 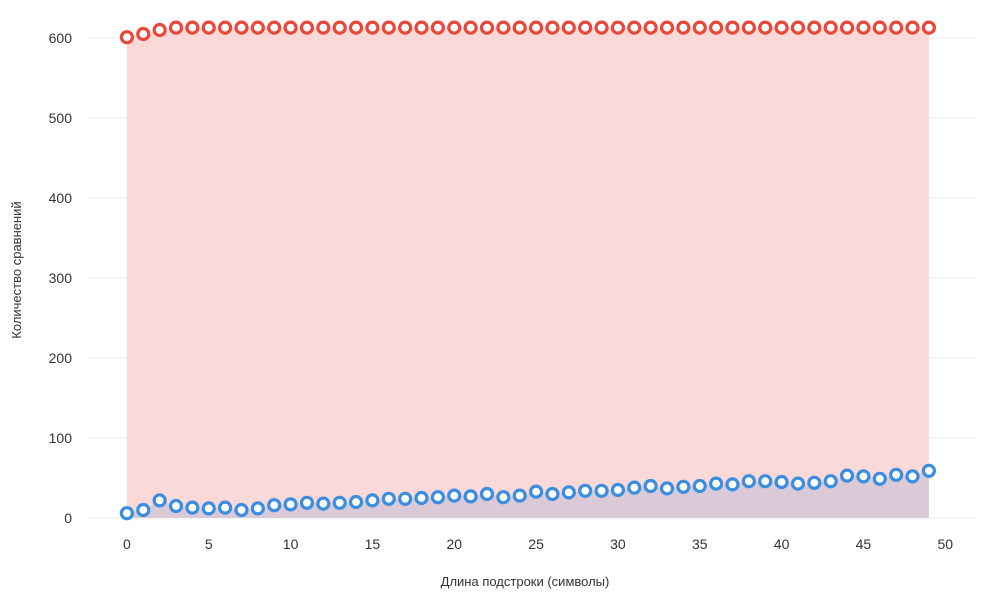 What do you see at coordinates (61, 38) in the screenshot?
I see `y-tick-label: 600` at bounding box center [61, 38].